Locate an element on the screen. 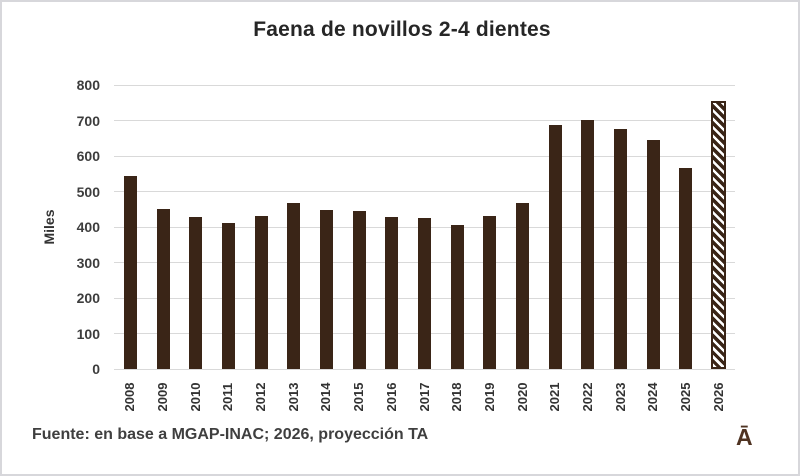 The height and width of the screenshot is (476, 800). y-tick-label-500: 500 is located at coordinates (88, 191).